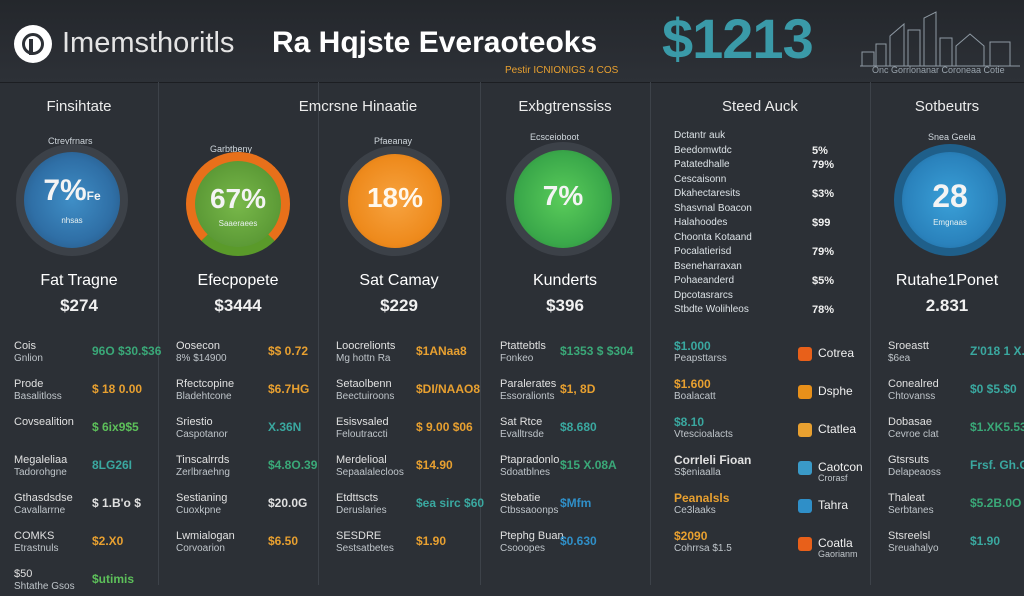 The width and height of the screenshot is (1024, 596). Describe the element at coordinates (79, 305) in the screenshot. I see `metric-value: $274` at that location.